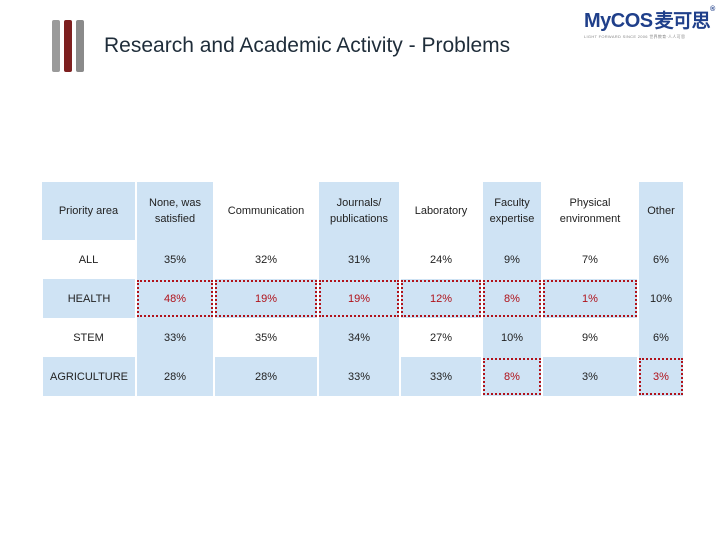  Describe the element at coordinates (89, 298) in the screenshot. I see `row-label: HEALTH` at that location.